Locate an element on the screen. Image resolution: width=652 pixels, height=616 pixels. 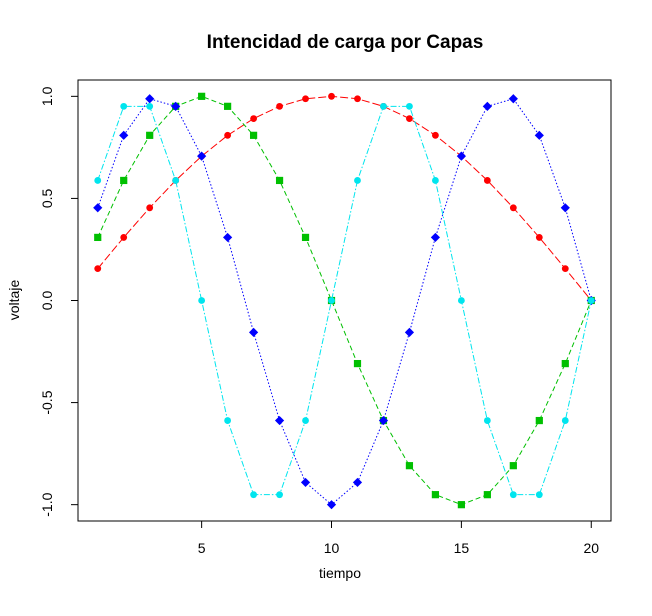
y-tick-label: 0.5 is located at coordinates (47, 198).